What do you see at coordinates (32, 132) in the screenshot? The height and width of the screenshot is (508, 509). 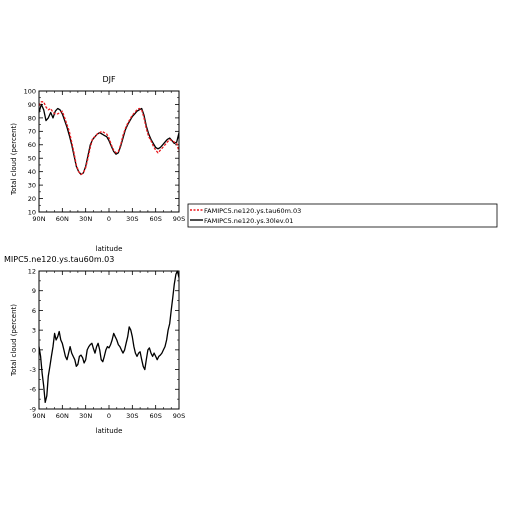 I see `top-y-tick-label: 70` at bounding box center [32, 132].